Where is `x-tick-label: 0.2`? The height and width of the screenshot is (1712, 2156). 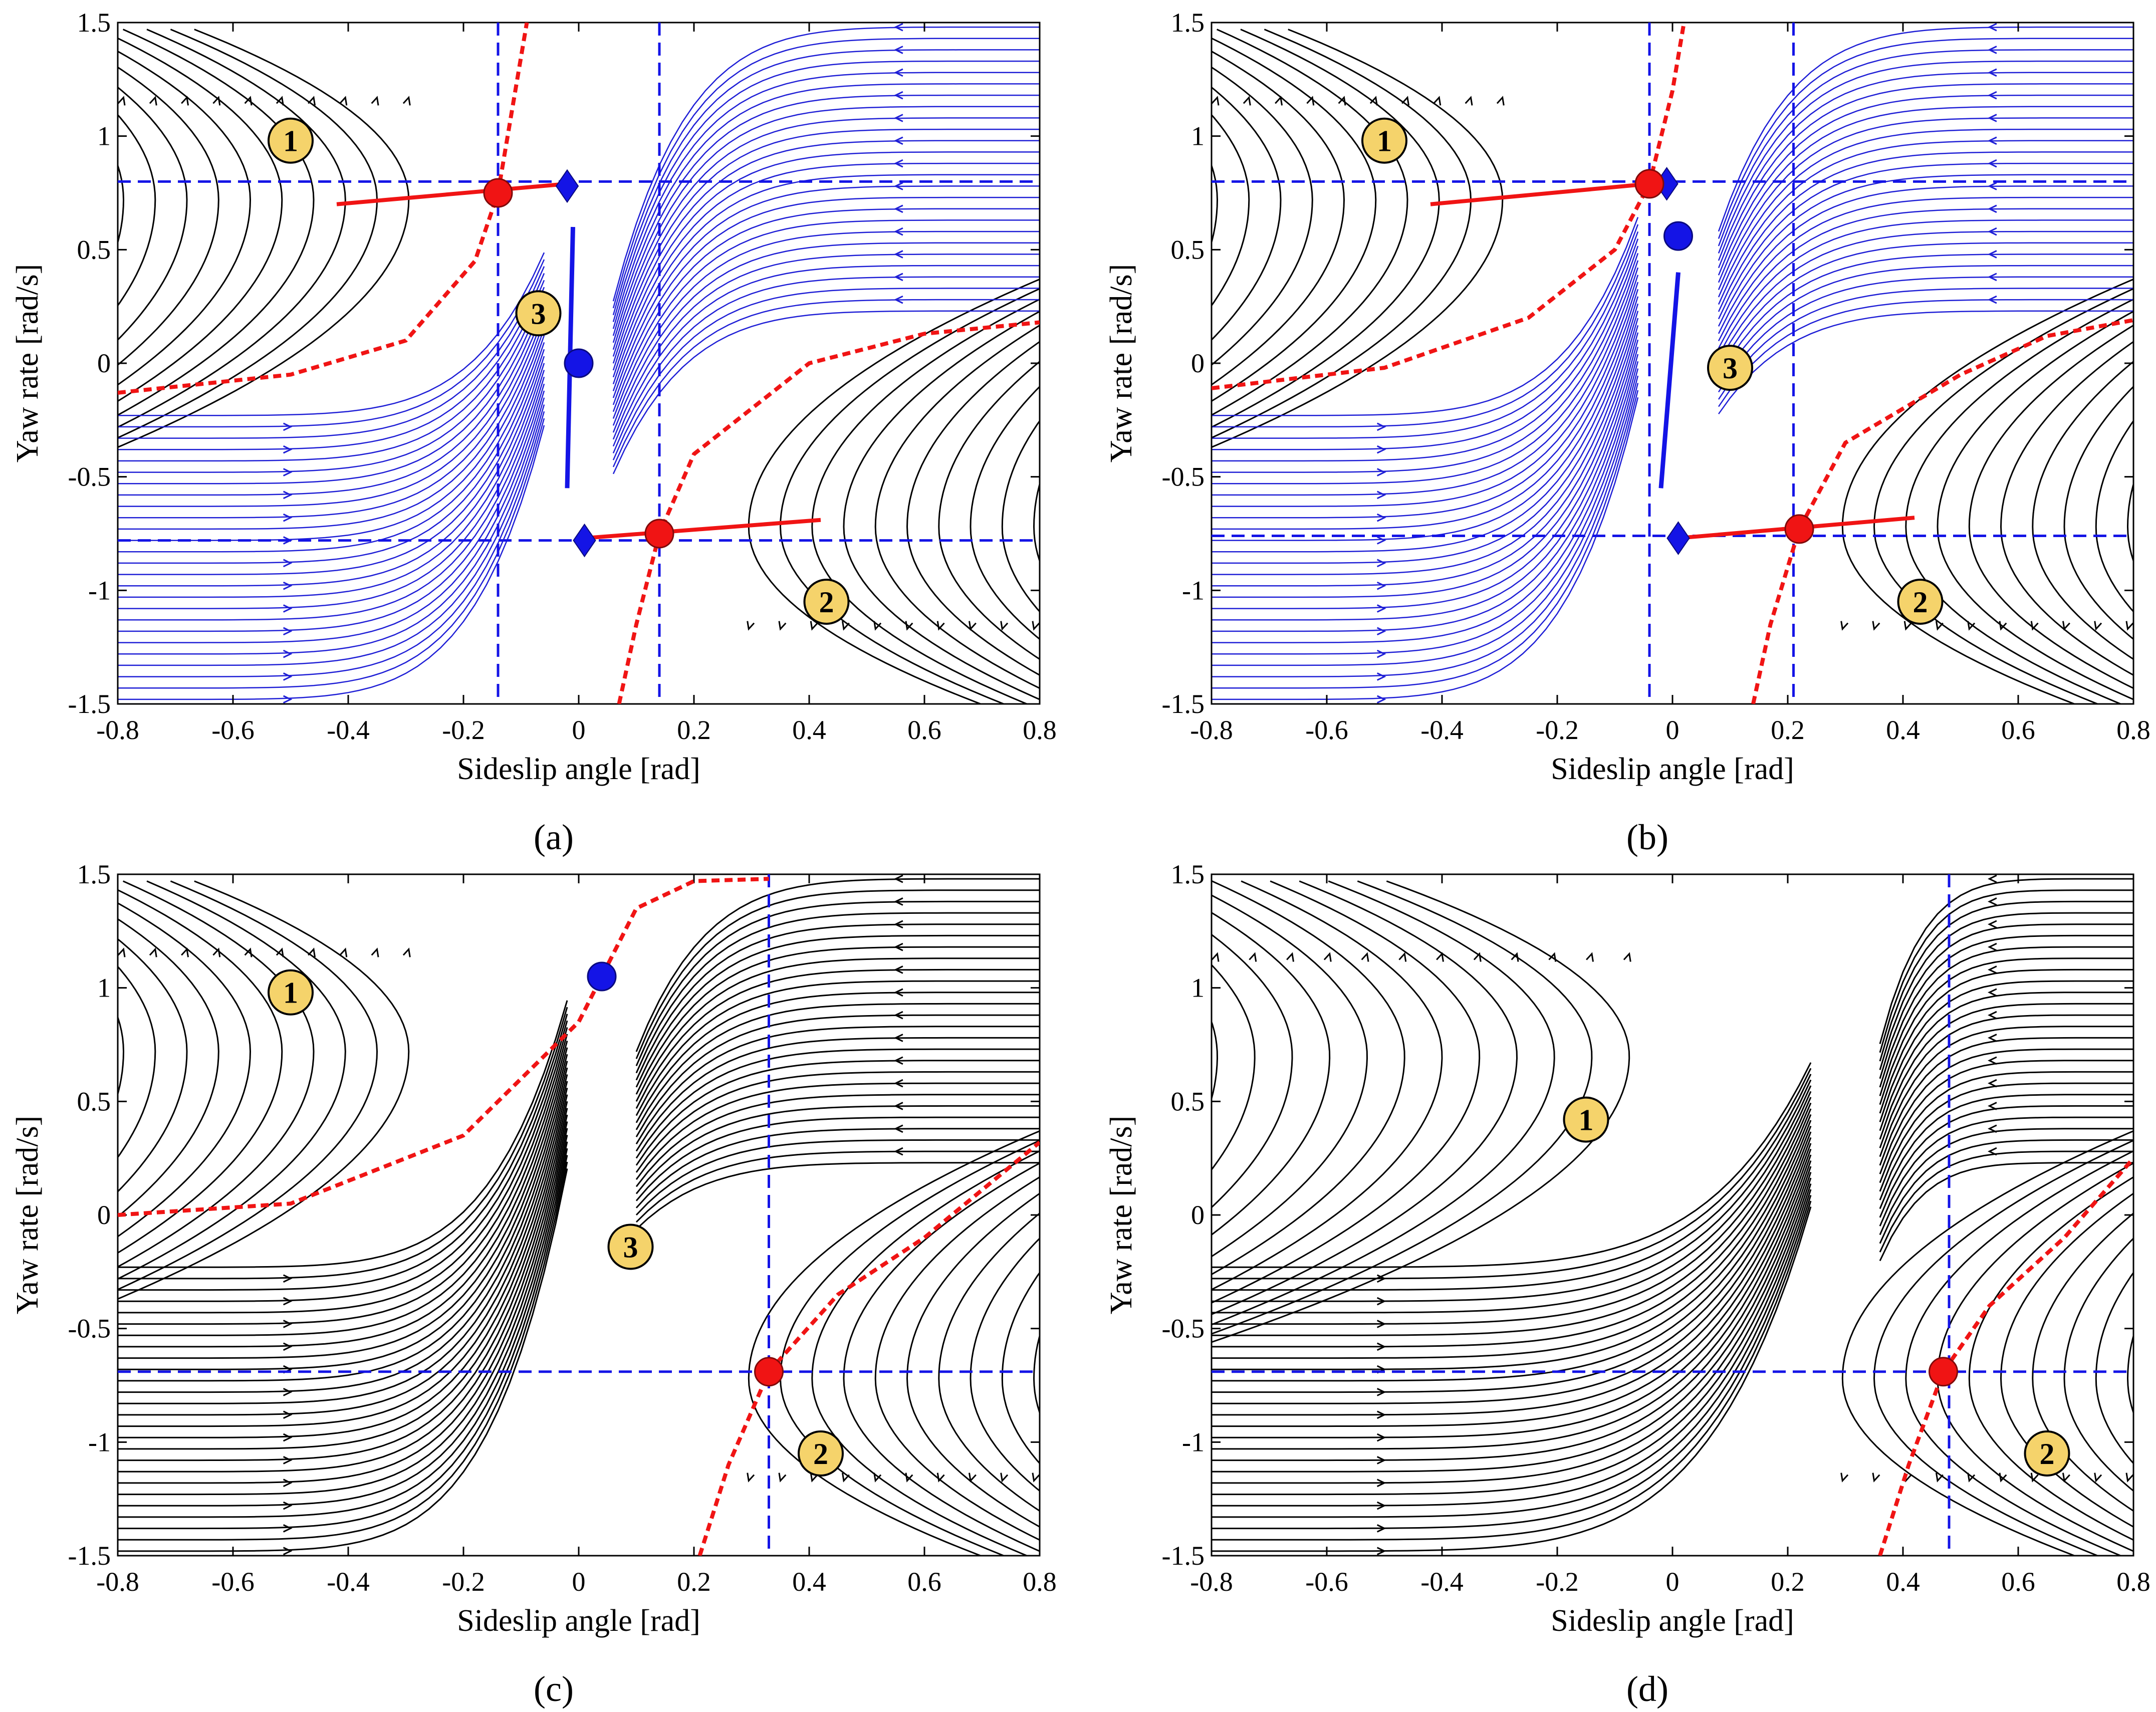
x-tick-label: 0.2 is located at coordinates (1788, 730).